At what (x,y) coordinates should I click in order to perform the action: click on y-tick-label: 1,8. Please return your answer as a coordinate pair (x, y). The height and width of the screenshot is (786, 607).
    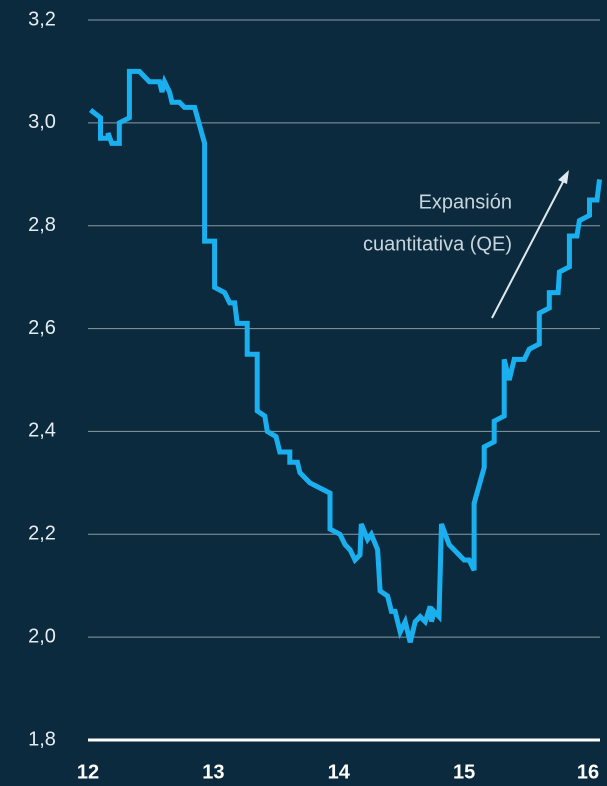
    Looking at the image, I should click on (42, 739).